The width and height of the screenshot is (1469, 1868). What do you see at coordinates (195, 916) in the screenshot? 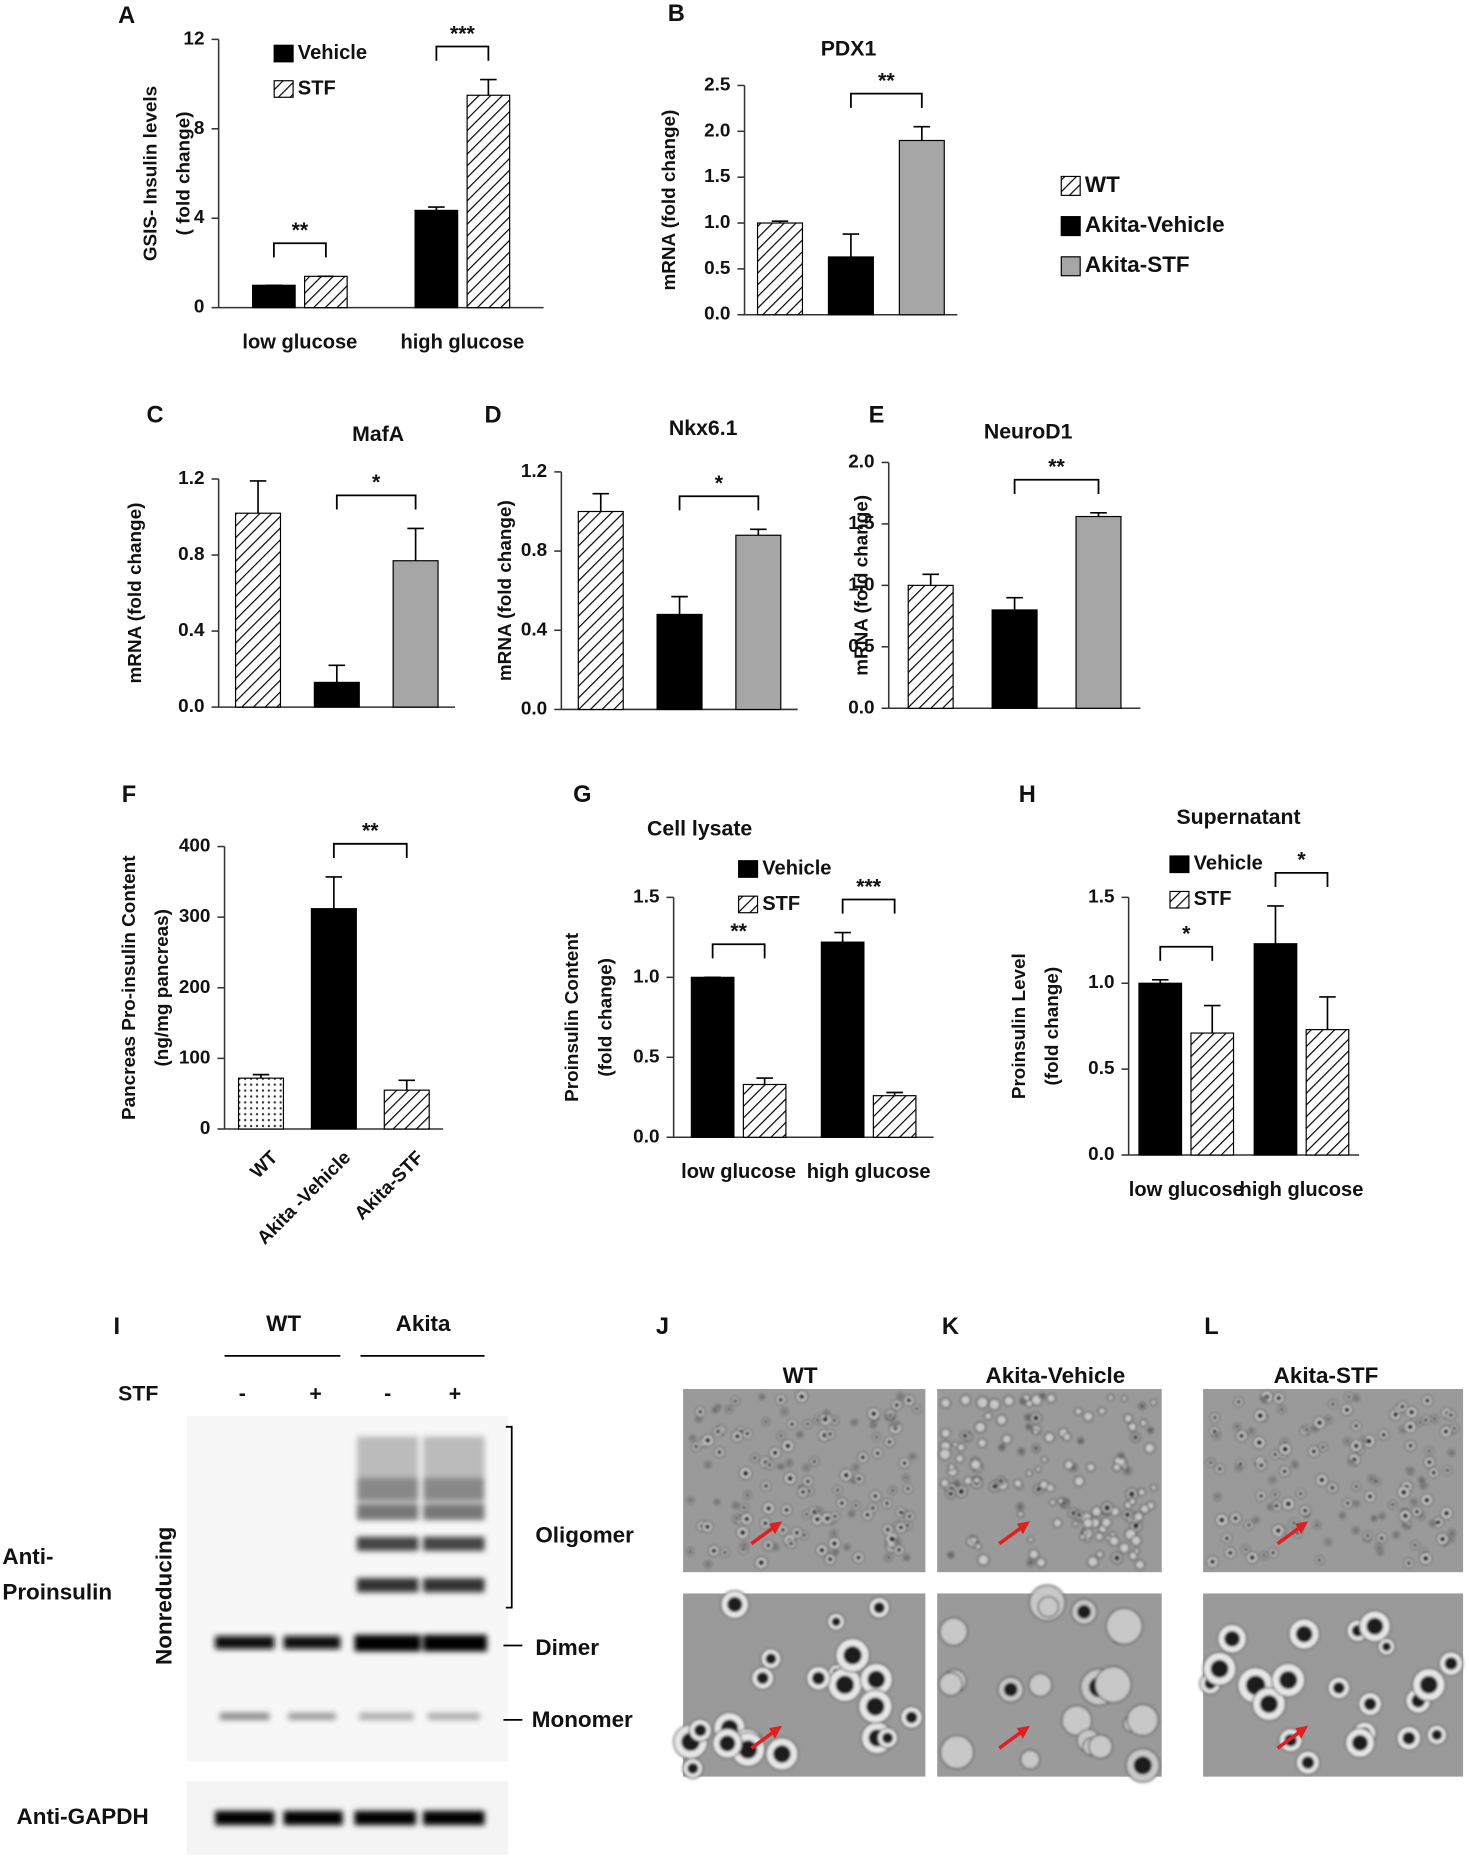
I see `y-tick-label: 300` at bounding box center [195, 916].